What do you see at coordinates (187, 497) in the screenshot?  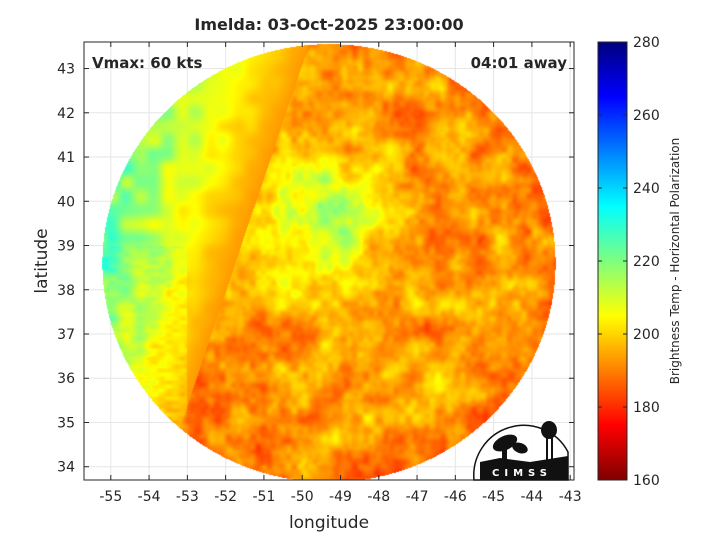 I see `x-tick-label: -53` at bounding box center [187, 497].